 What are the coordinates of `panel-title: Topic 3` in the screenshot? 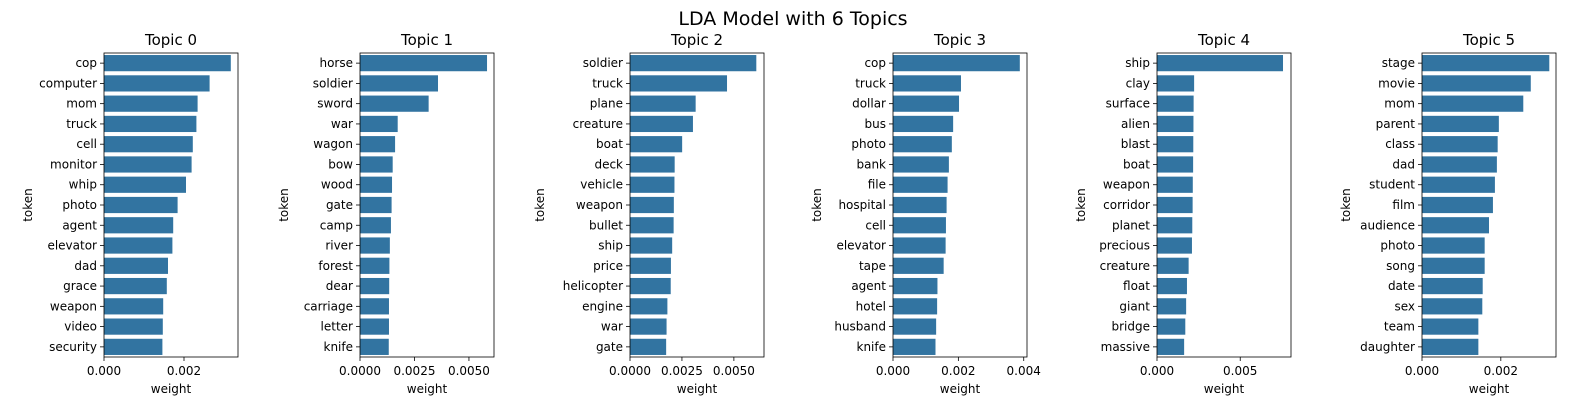 It's located at (959, 40).